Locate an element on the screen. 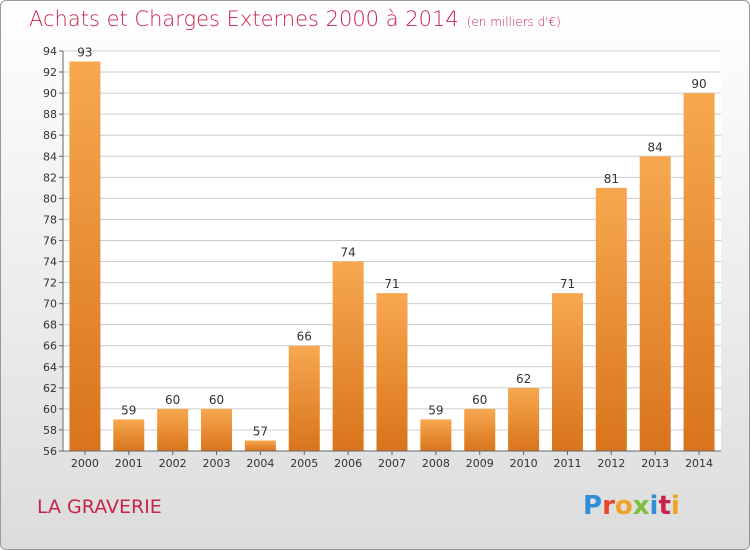  city-name: LA GRAVERIE is located at coordinates (99, 507).